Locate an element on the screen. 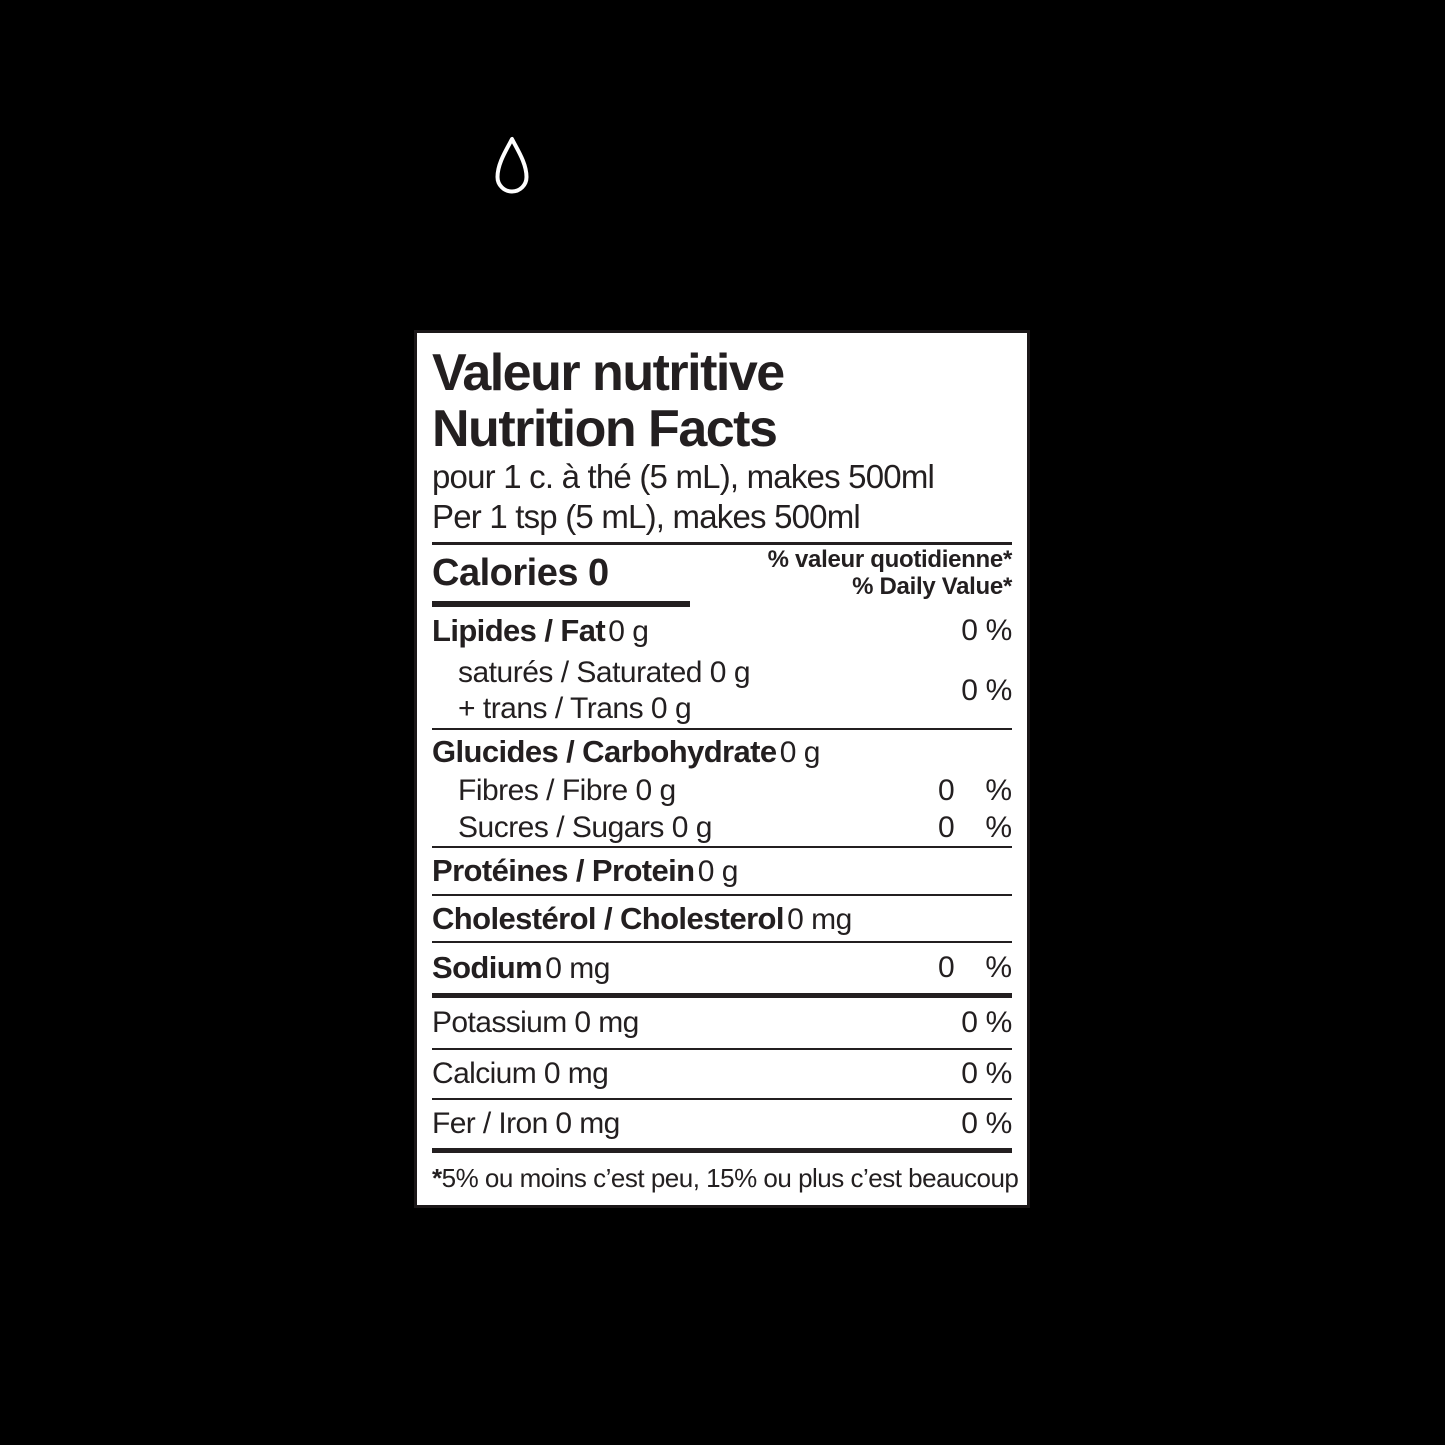 The width and height of the screenshot is (1445, 1445). calcium-daily-value: 0 % is located at coordinates (986, 1073).